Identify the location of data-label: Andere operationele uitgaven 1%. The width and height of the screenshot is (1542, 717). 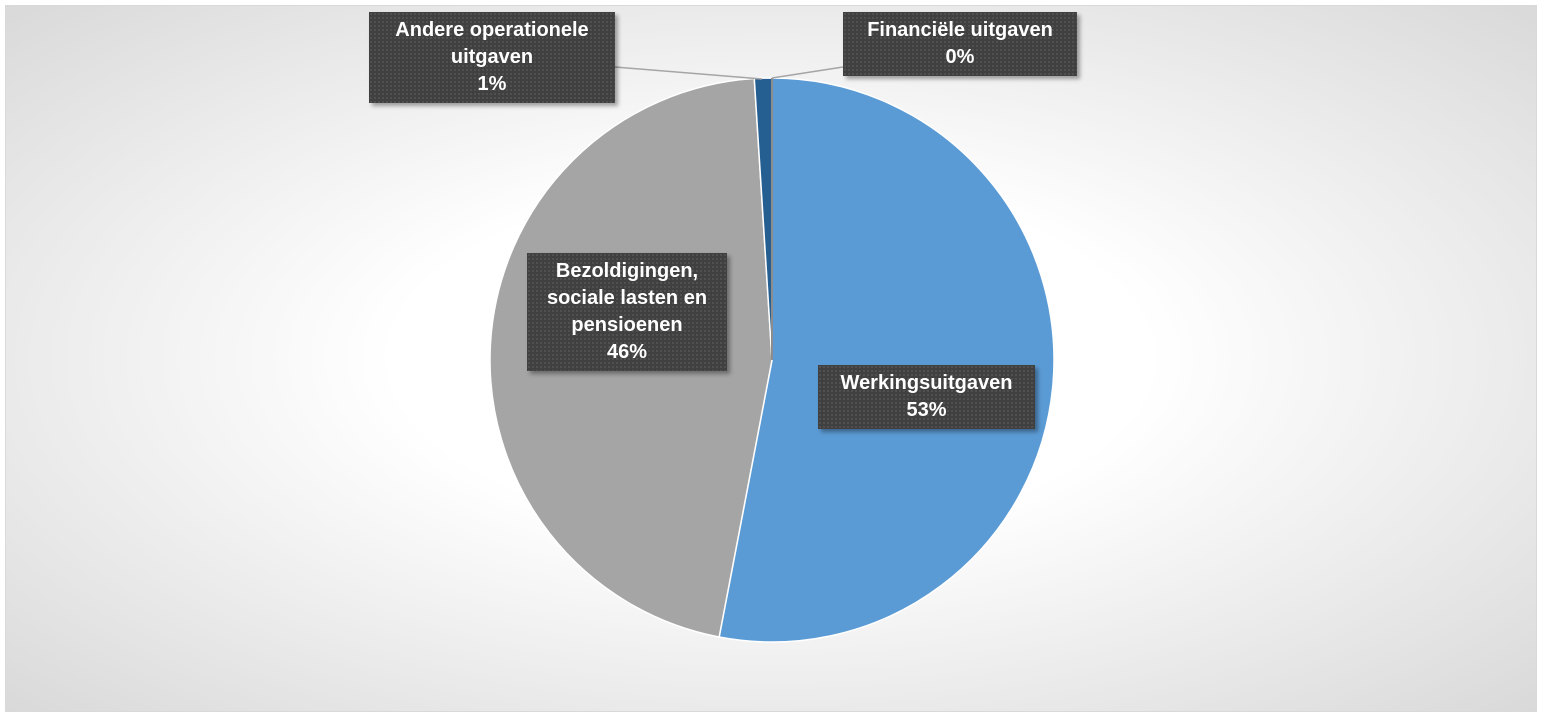
(492, 57).